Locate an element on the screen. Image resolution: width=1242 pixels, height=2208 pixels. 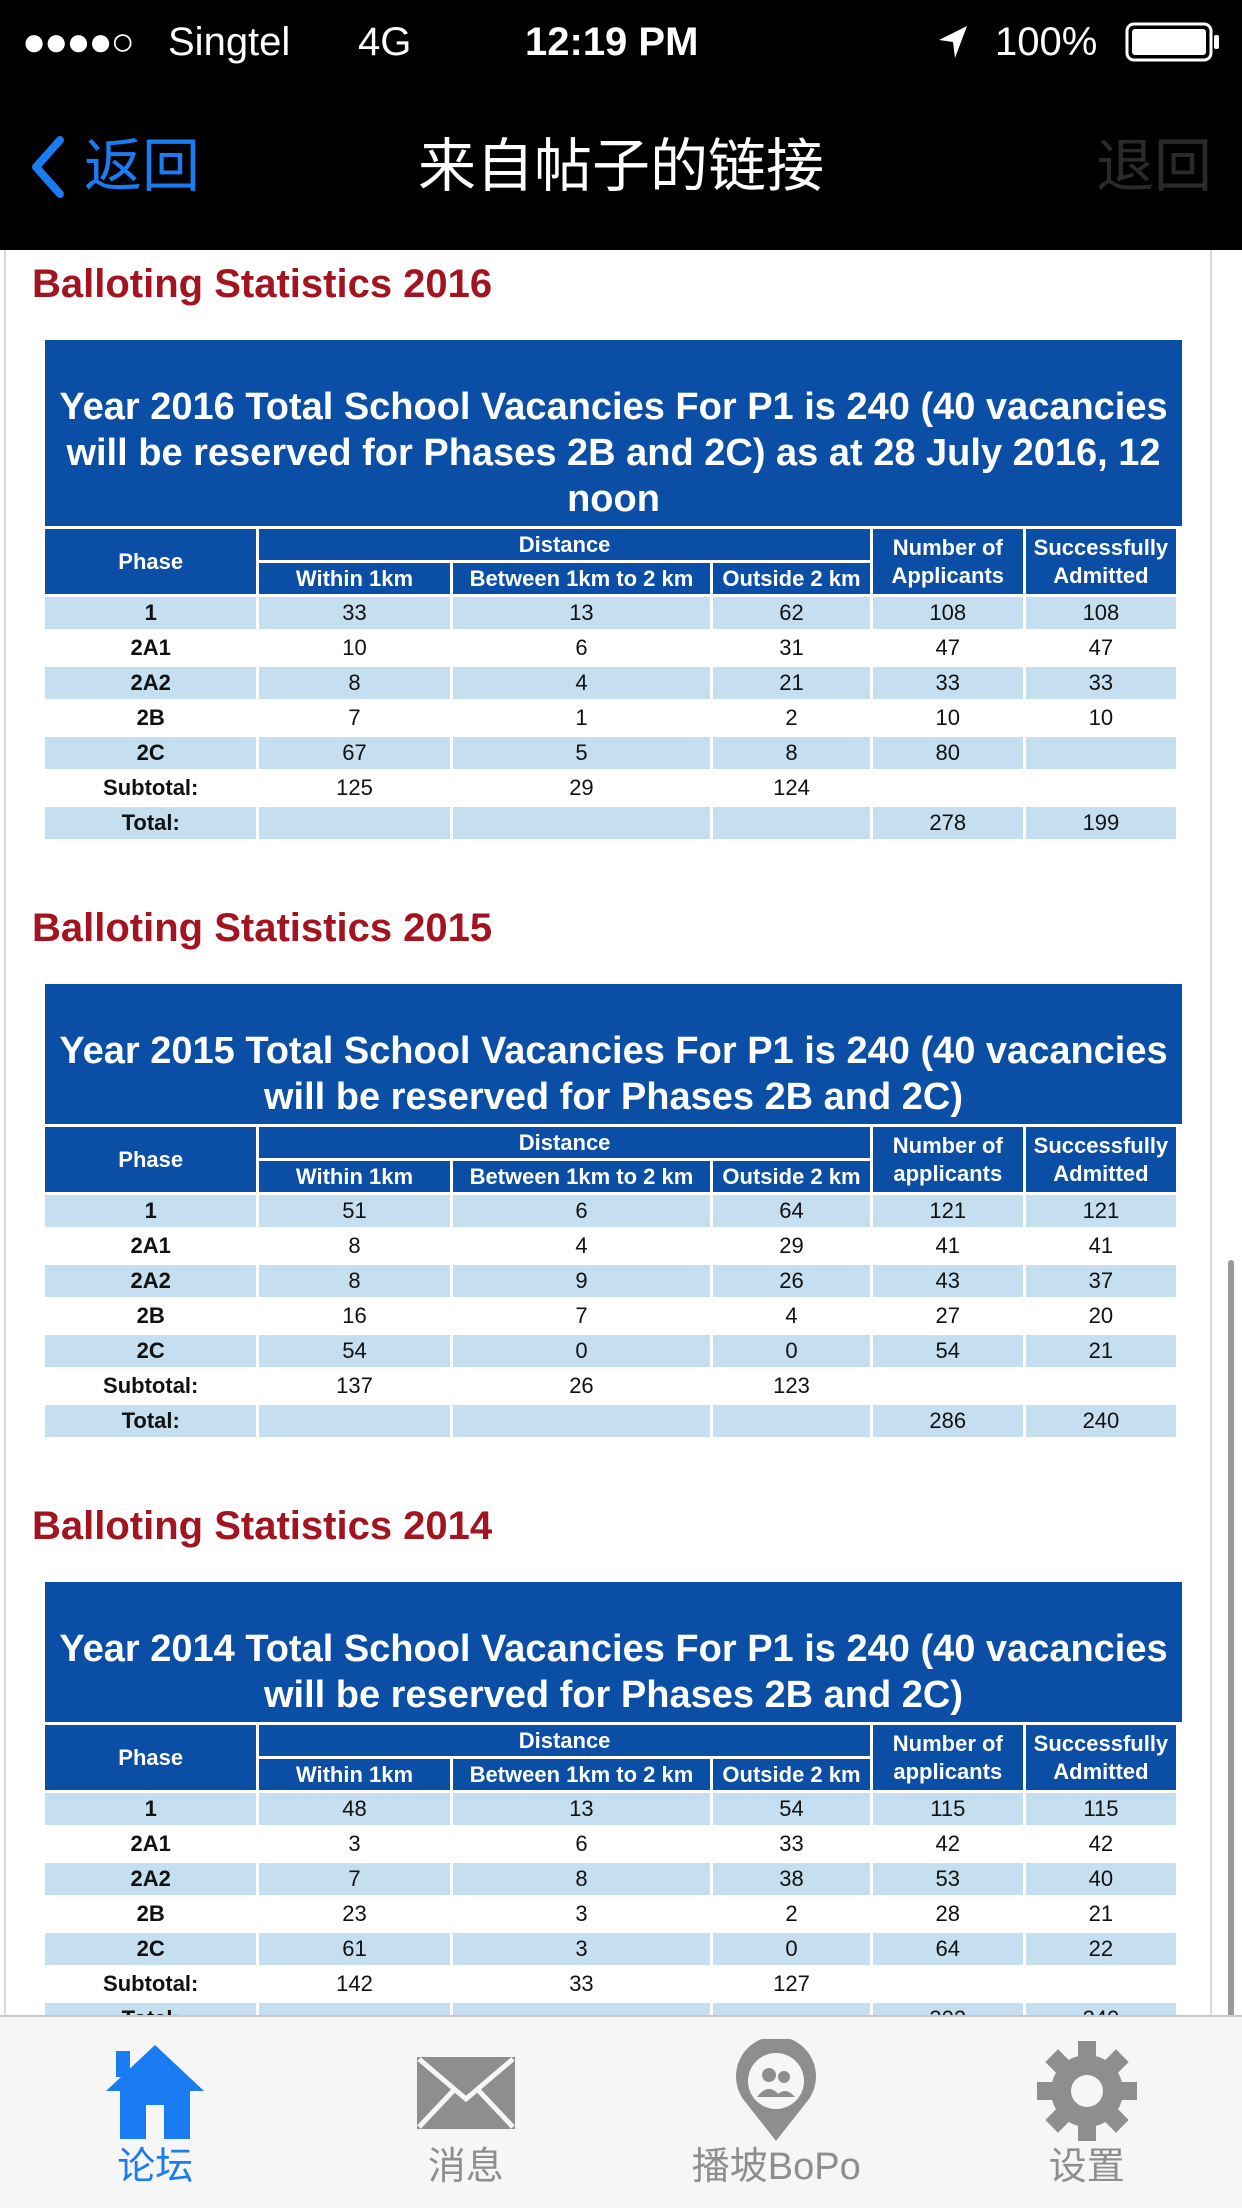
location-icon is located at coordinates (953, 42).